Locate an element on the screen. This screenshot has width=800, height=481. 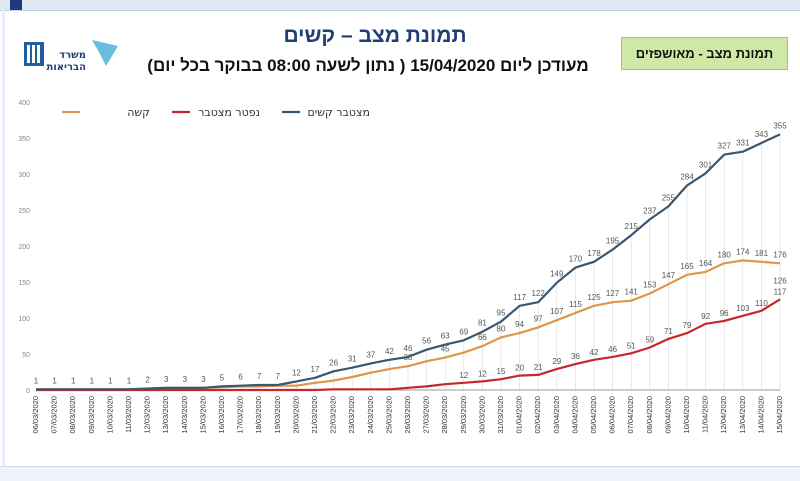
x-tick-label: 14/04/2020 is located at coordinates (760, 415).